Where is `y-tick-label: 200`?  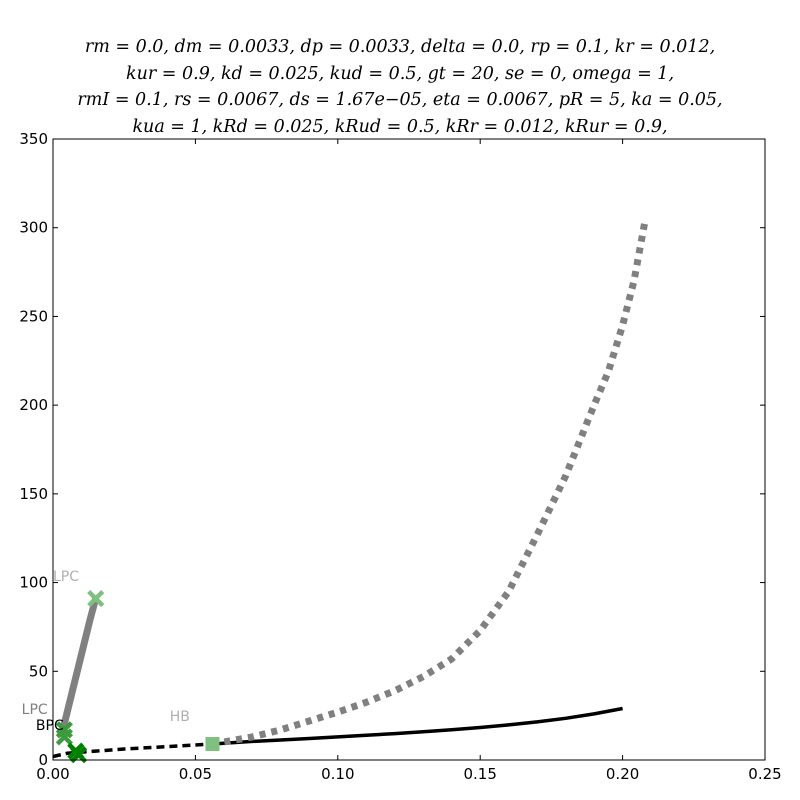
y-tick-label: 200 is located at coordinates (33, 405).